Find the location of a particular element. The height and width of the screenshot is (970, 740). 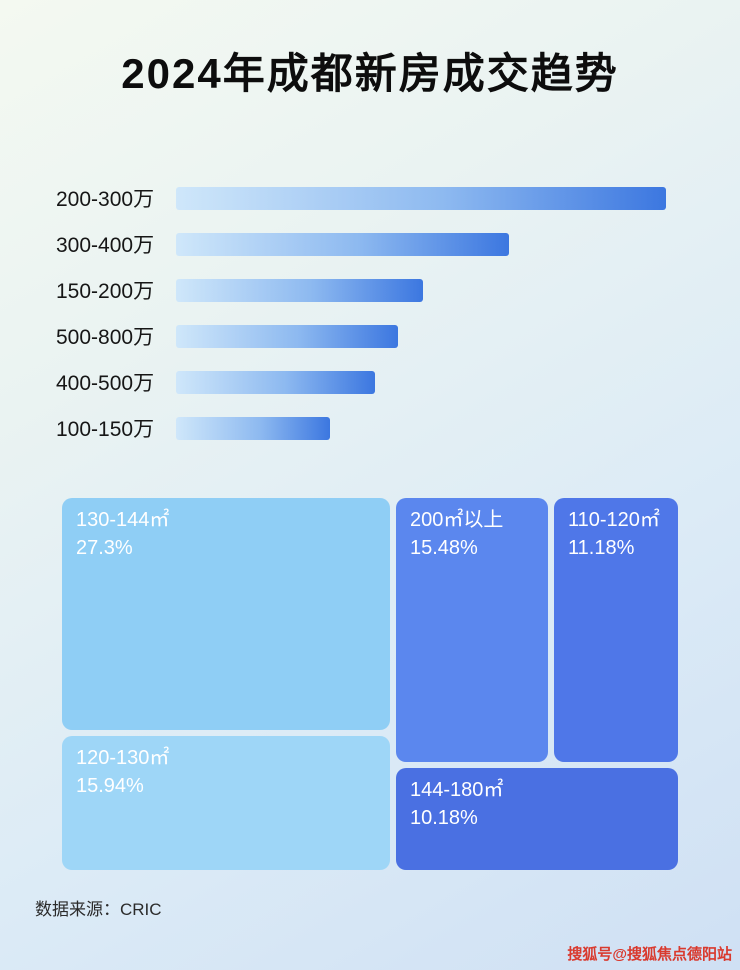

bar-label: 100-150万 is located at coordinates (105, 429).